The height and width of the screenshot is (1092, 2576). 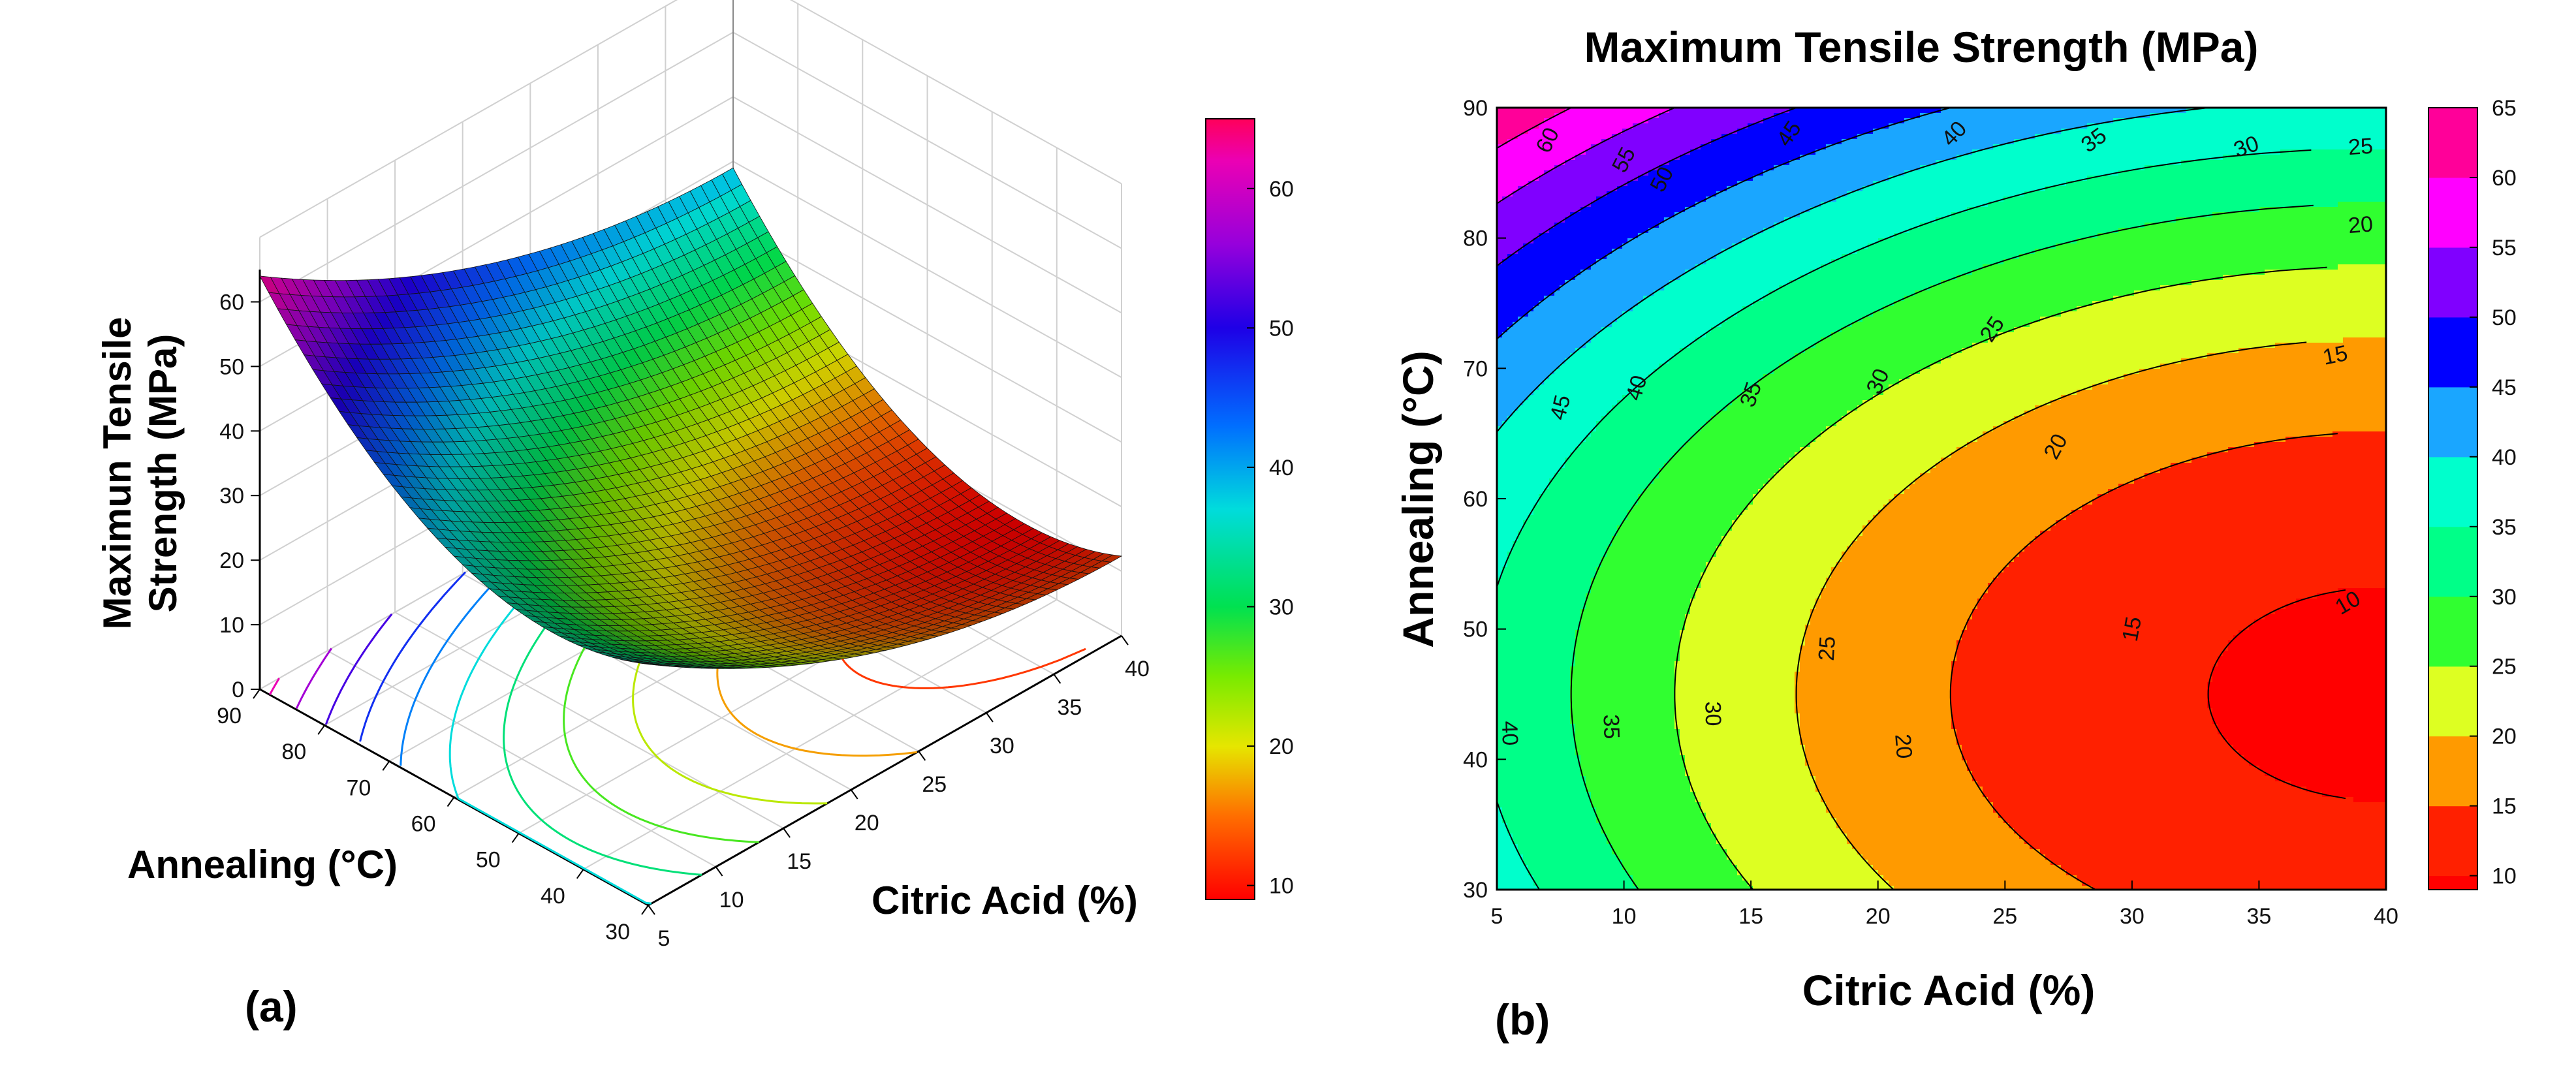 I want to click on surface-colorbar-tick-label: 20, so click(x=1281, y=747).